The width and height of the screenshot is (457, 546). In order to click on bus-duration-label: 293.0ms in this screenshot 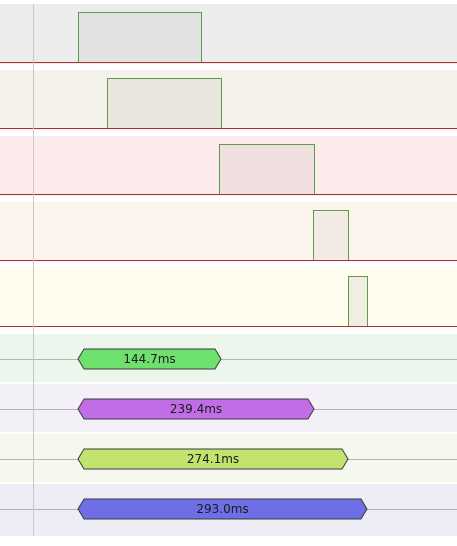, I will do `click(222, 509)`.